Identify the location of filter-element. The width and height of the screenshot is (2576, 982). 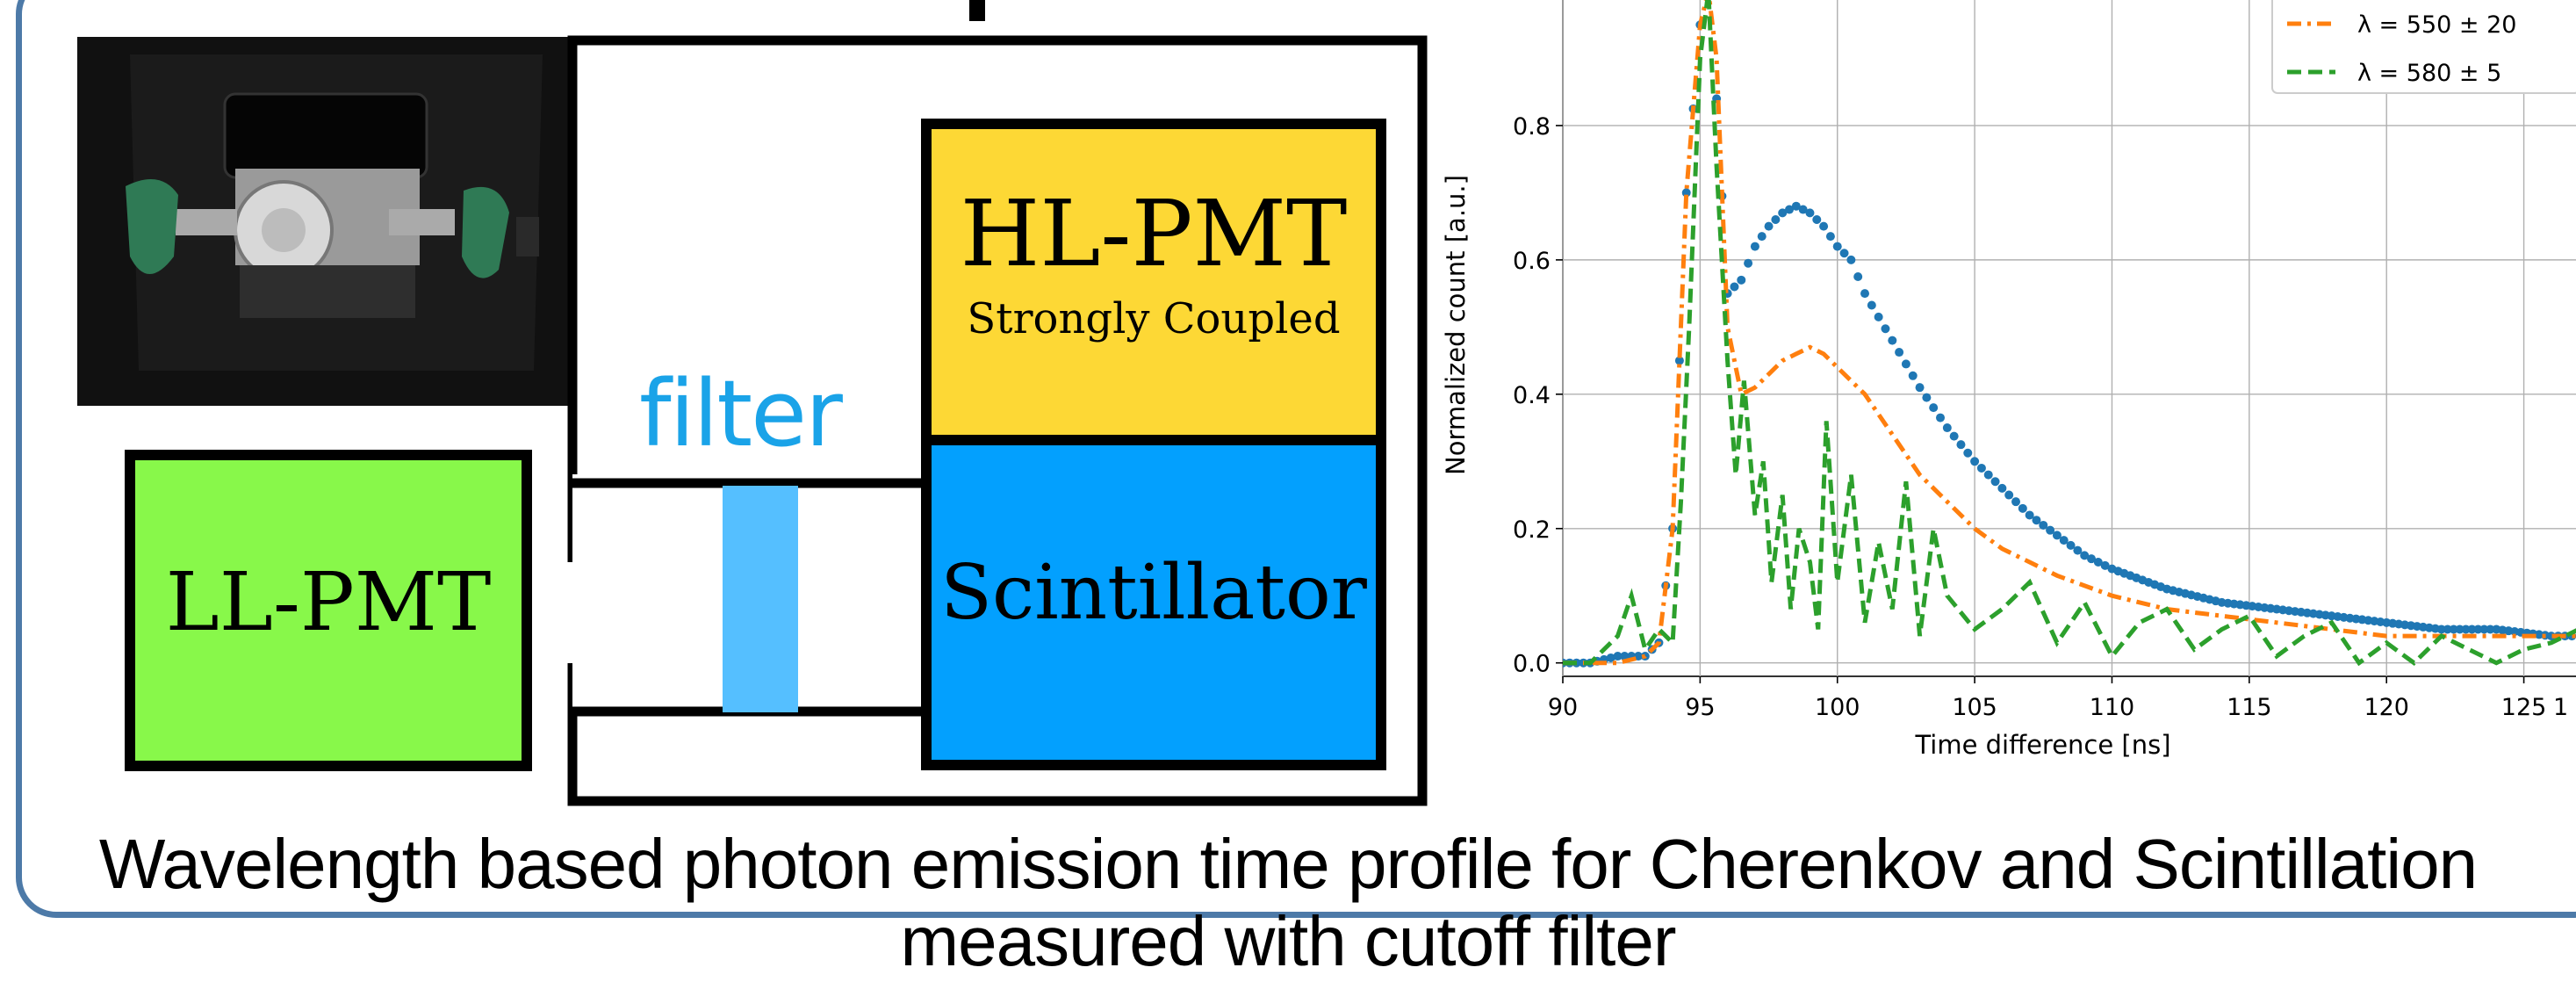
(760, 599).